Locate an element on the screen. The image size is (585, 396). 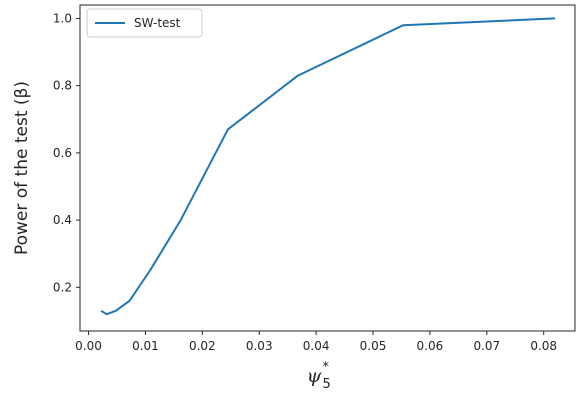
legend: SW-test is located at coordinates (144, 23).